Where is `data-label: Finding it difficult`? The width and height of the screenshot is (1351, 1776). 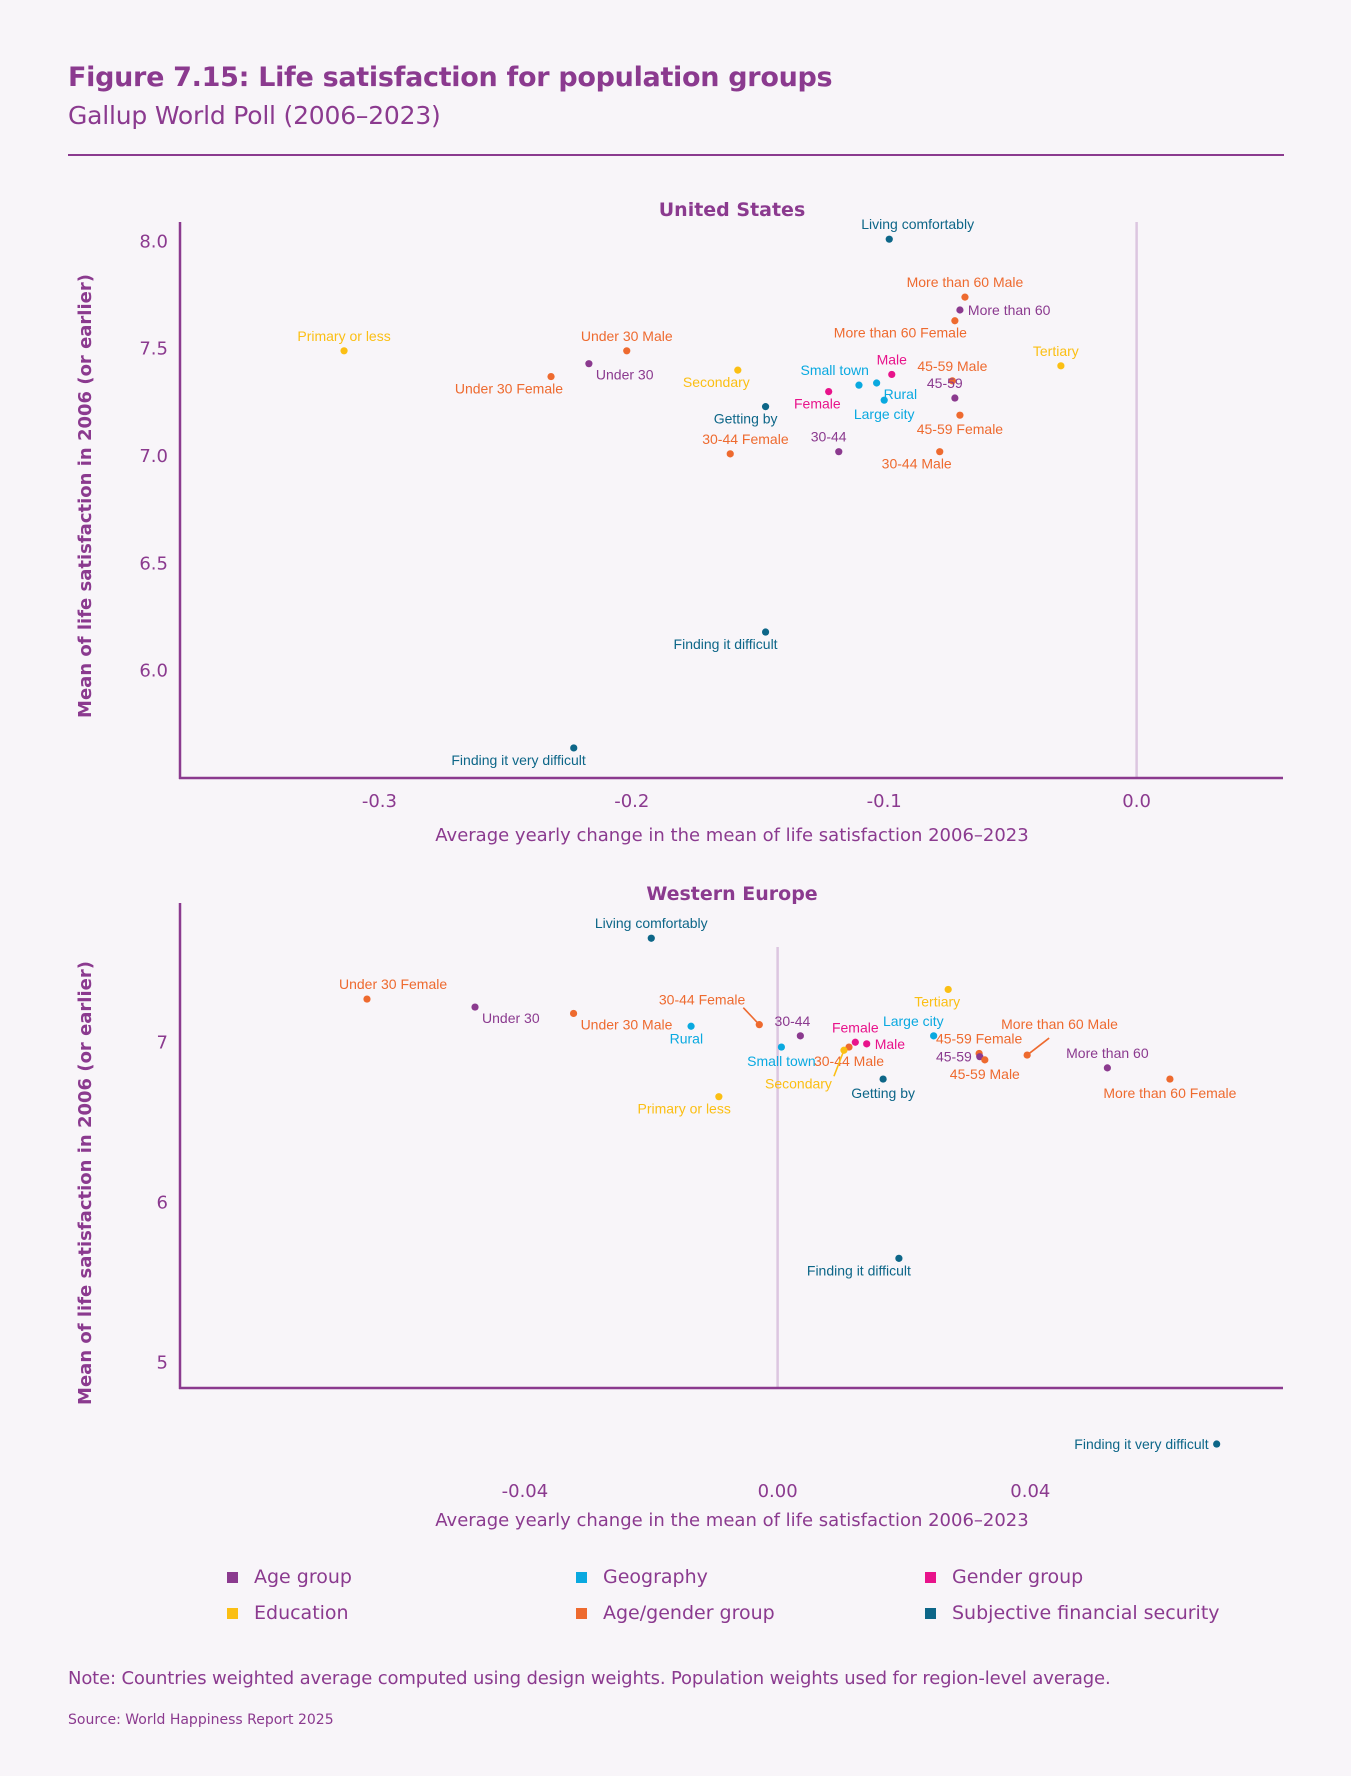 data-label: Finding it difficult is located at coordinates (859, 1270).